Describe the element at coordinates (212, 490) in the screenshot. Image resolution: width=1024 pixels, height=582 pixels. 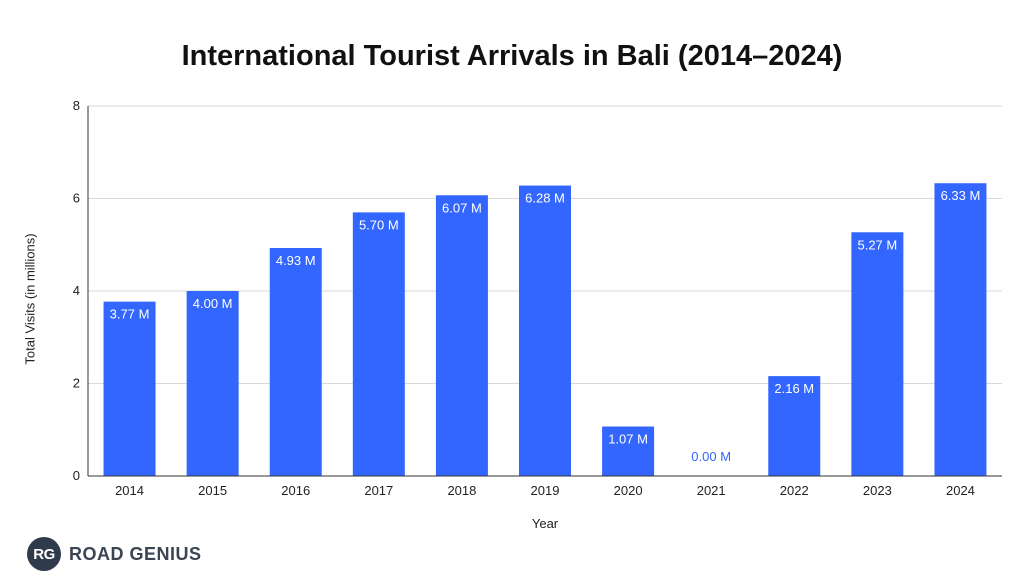
I see `x-tick-label: 2015` at that location.